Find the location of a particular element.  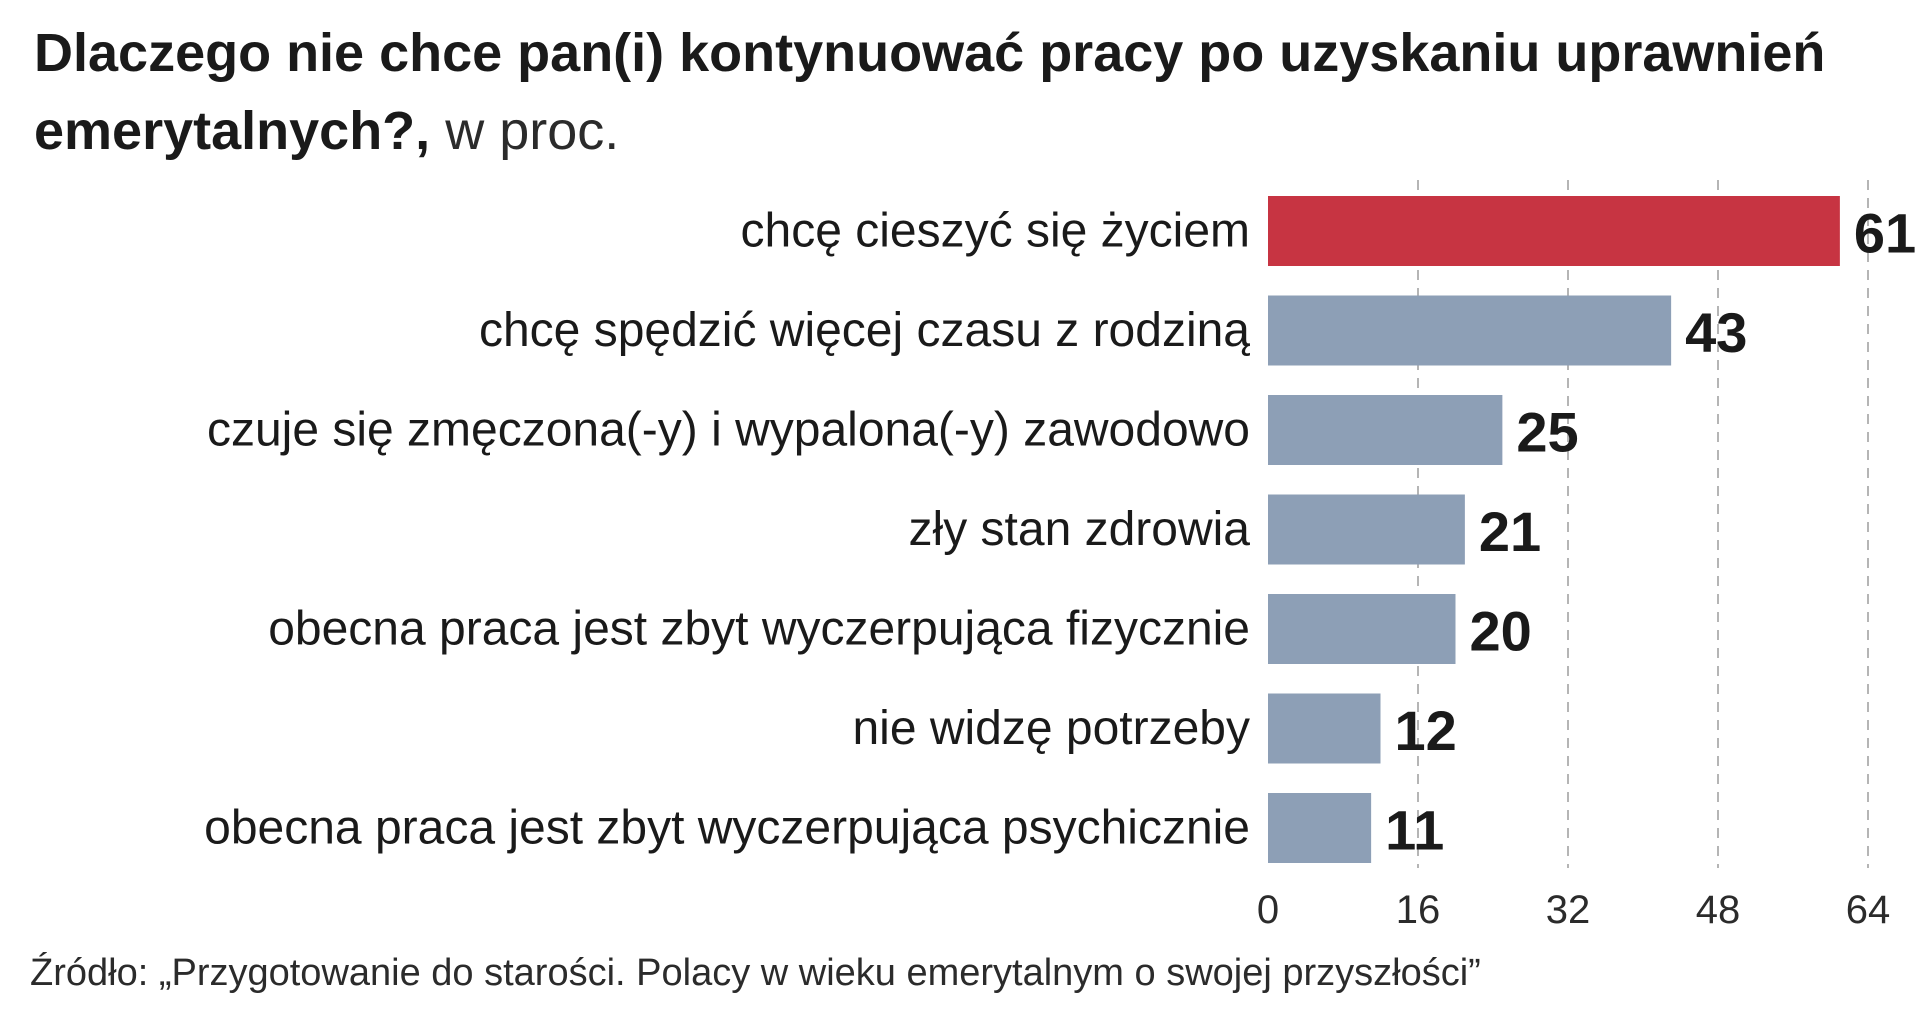

x-tick-label: 48 is located at coordinates (1718, 910).